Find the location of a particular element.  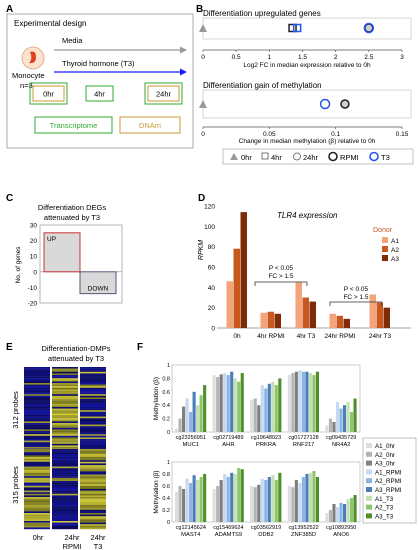

gene-label: ZNF385D is located at coordinates (303, 535).